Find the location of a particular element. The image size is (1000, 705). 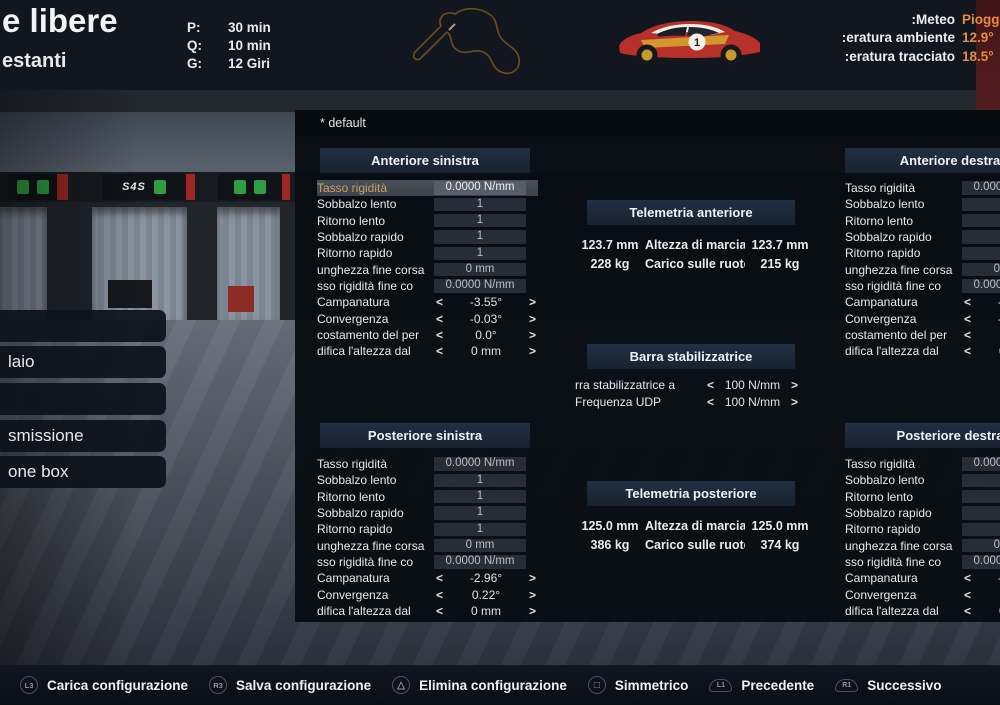

value-box: 1 is located at coordinates (981, 253).